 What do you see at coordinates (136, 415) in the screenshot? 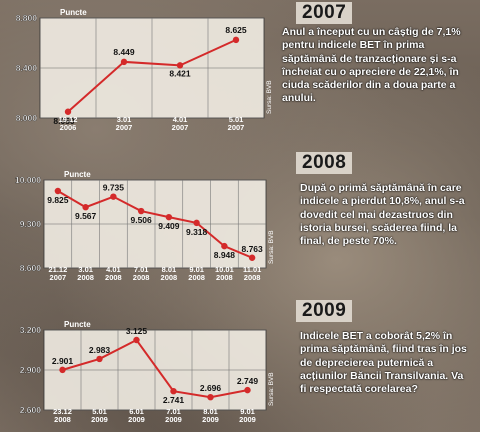
I see `x-tick-label: 6.01 2009` at bounding box center [136, 415].